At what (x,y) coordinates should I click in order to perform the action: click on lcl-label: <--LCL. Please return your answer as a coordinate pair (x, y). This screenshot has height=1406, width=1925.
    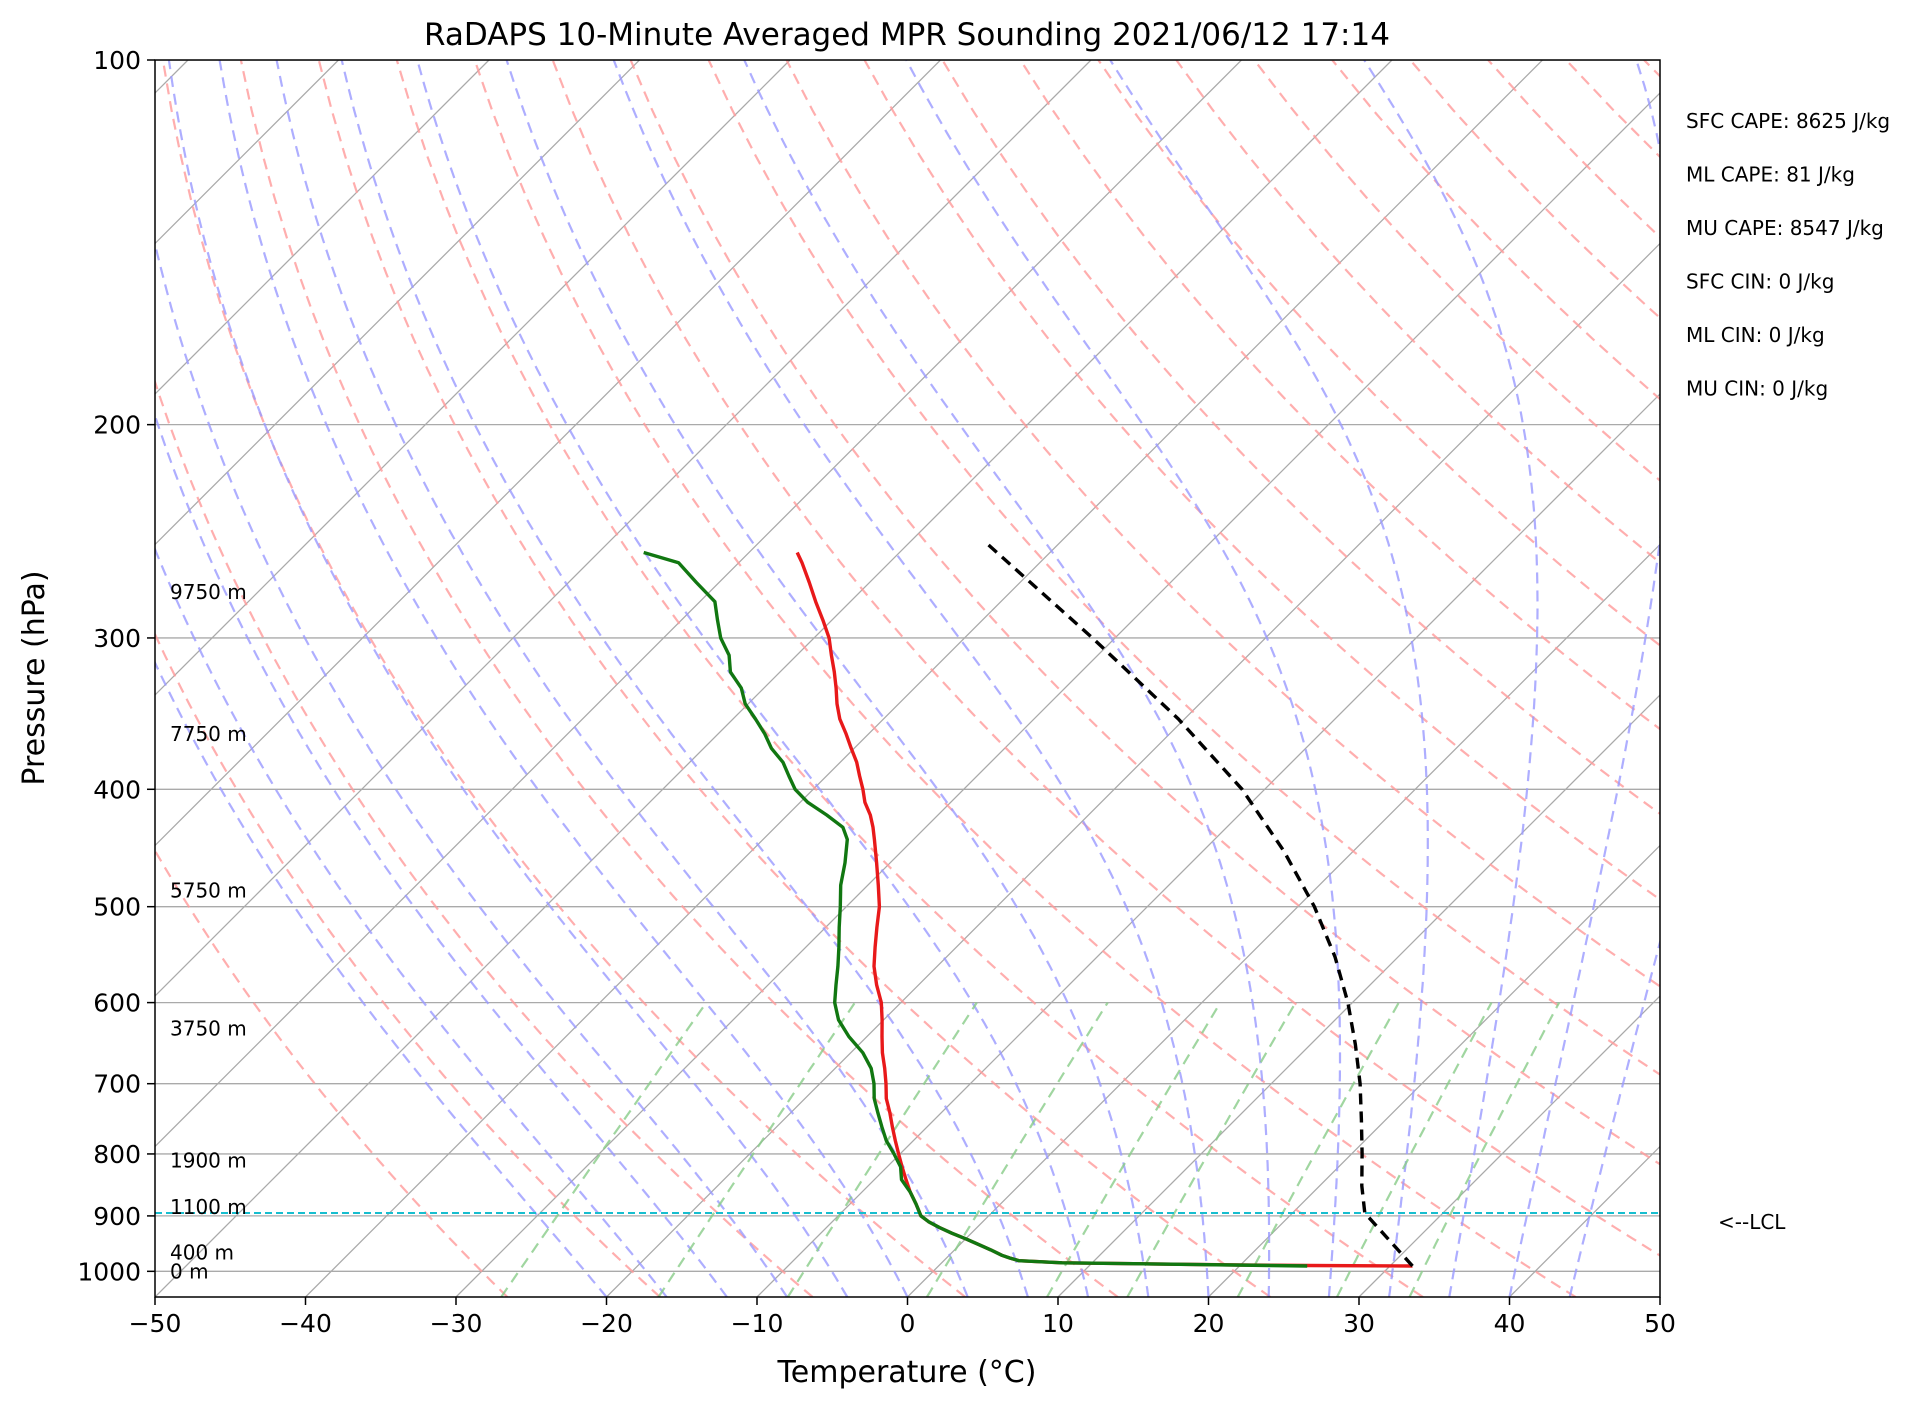
    Looking at the image, I should click on (1752, 1222).